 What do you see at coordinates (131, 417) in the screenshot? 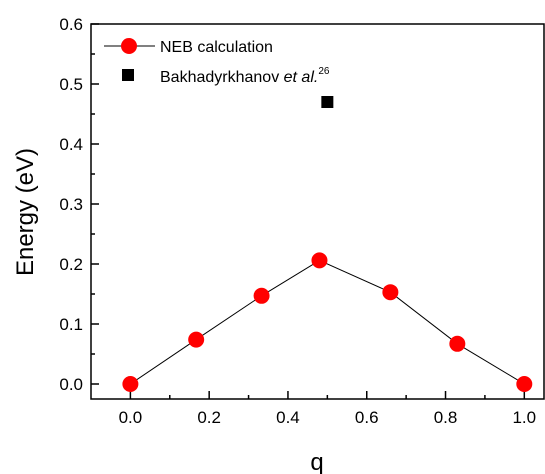
I see `x-tick-label: 0.0` at bounding box center [131, 417].